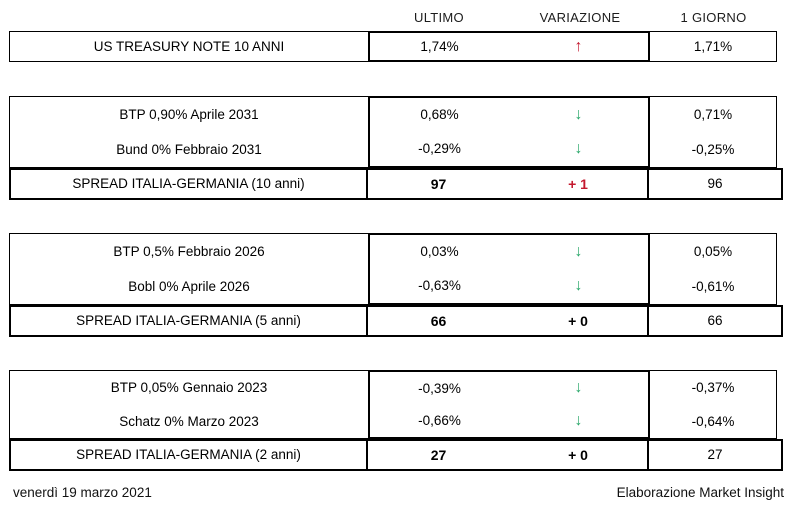 The image size is (794, 508). I want to click on bond-label: Schatz 0% Marzo 2023, so click(189, 421).